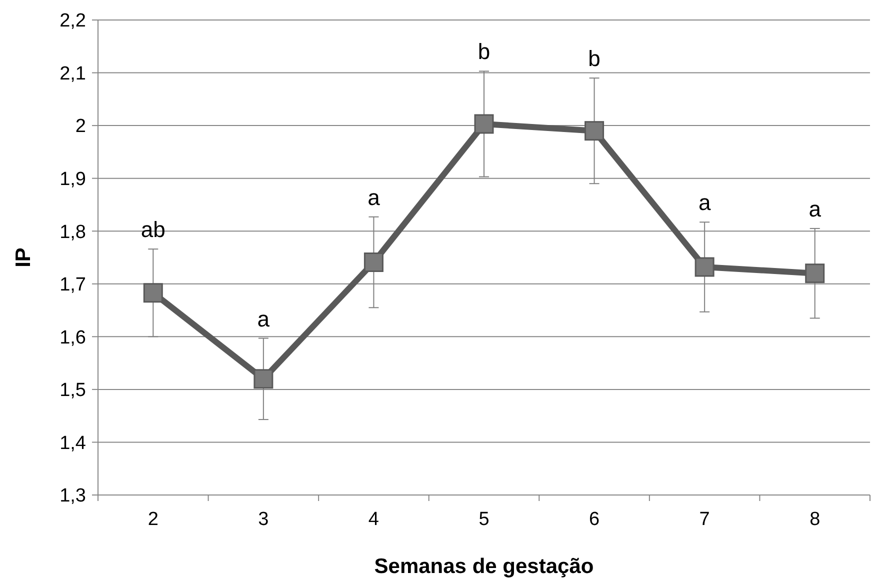  What do you see at coordinates (23, 258) in the screenshot?
I see `y-axis-title: IP` at bounding box center [23, 258].